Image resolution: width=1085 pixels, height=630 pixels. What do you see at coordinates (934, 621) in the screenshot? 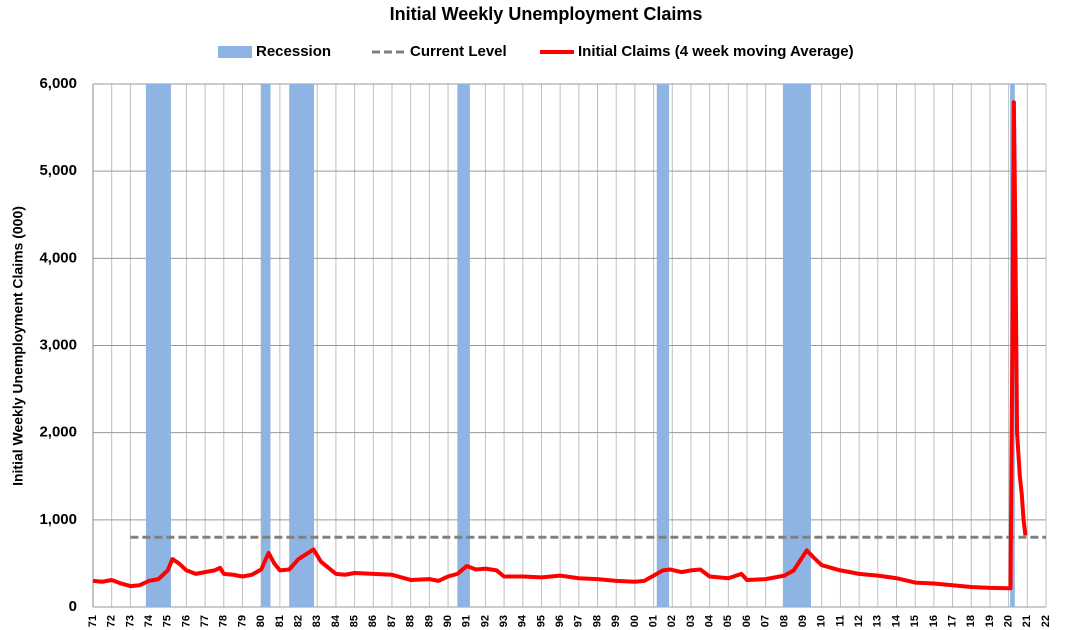
I see `x-tick-label: 16` at bounding box center [934, 621].